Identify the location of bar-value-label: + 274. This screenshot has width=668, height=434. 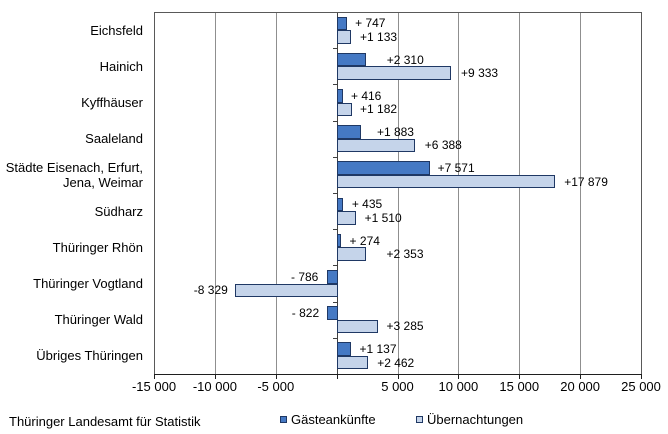
(364, 240).